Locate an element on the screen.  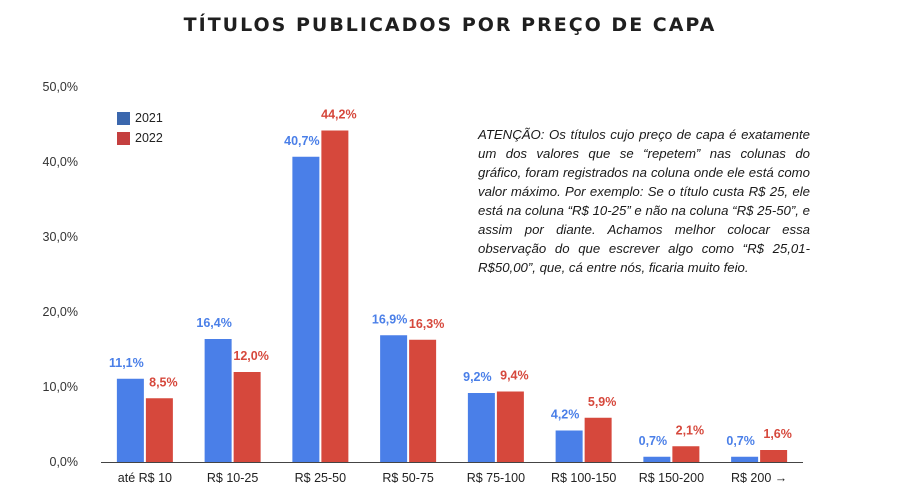
data-label-2021: 9,2% is located at coordinates (477, 377).